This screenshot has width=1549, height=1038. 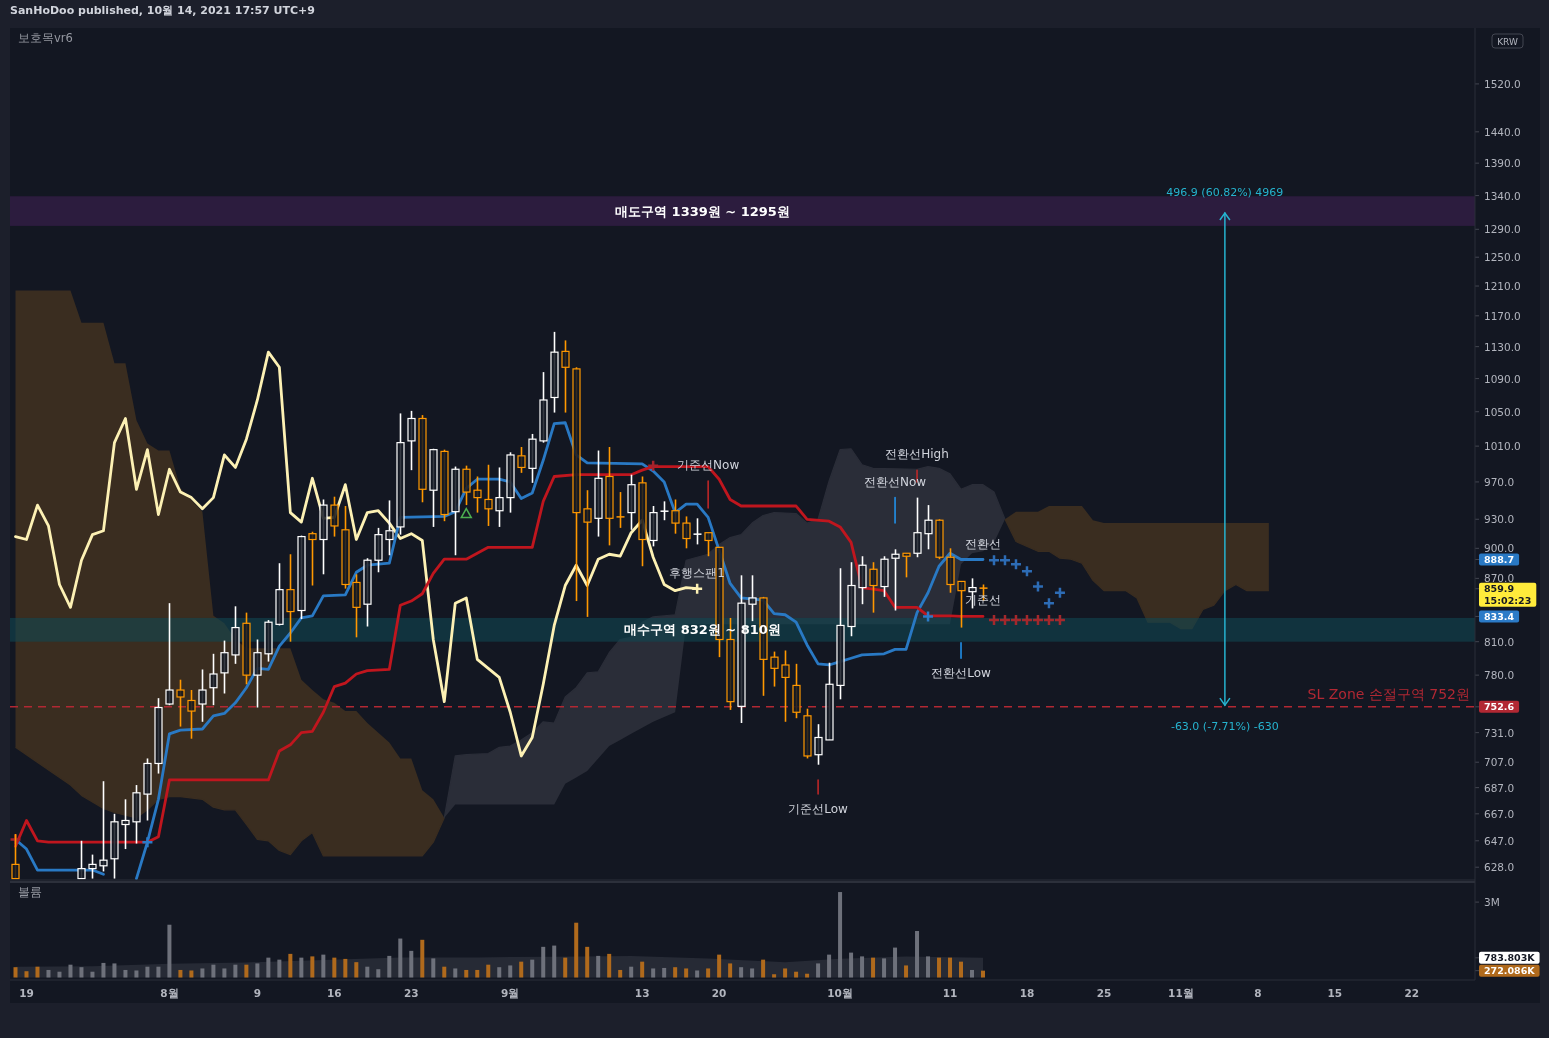 I want to click on x-tick-label: 15, so click(x=1335, y=992).